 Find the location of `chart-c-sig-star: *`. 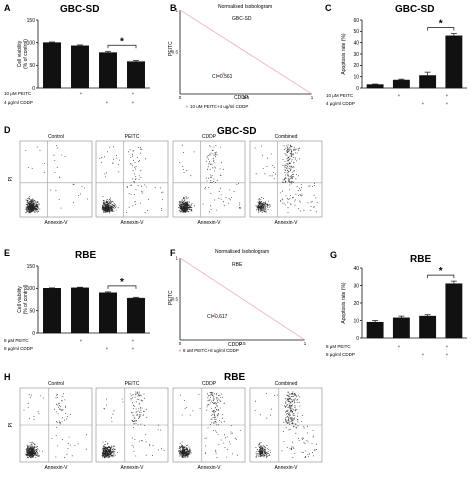

chart-c-sig-star: * is located at coordinates (441, 24).